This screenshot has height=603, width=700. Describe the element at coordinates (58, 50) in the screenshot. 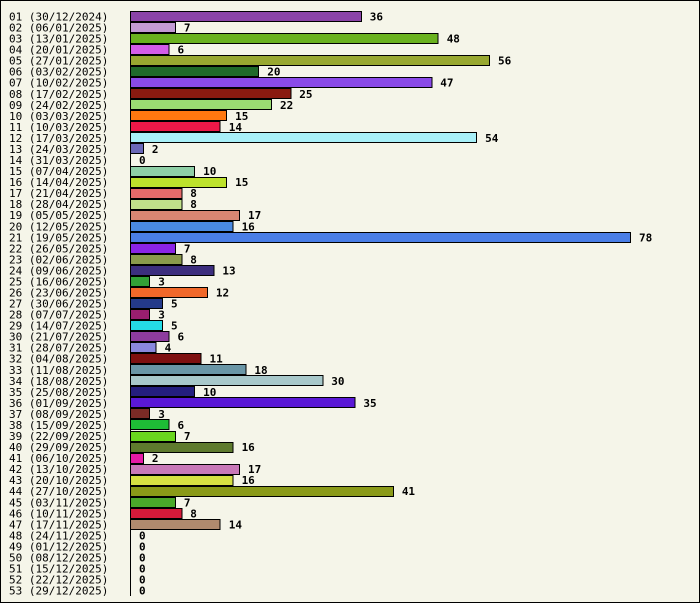

I see `category-label: 04 (20/01/2025)` at that location.